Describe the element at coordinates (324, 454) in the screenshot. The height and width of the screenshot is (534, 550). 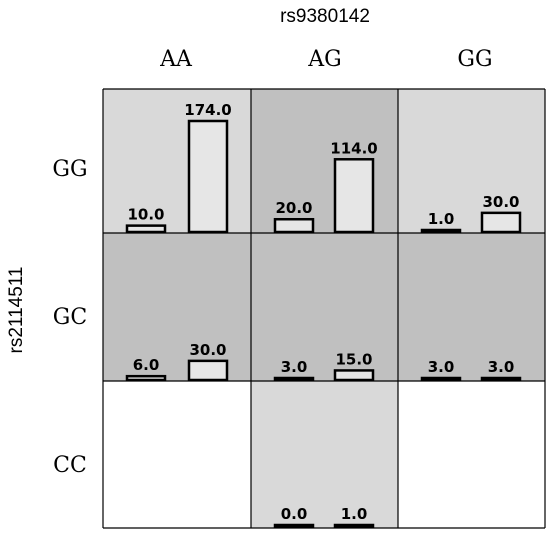
I see `cell-cc-ag` at that location.